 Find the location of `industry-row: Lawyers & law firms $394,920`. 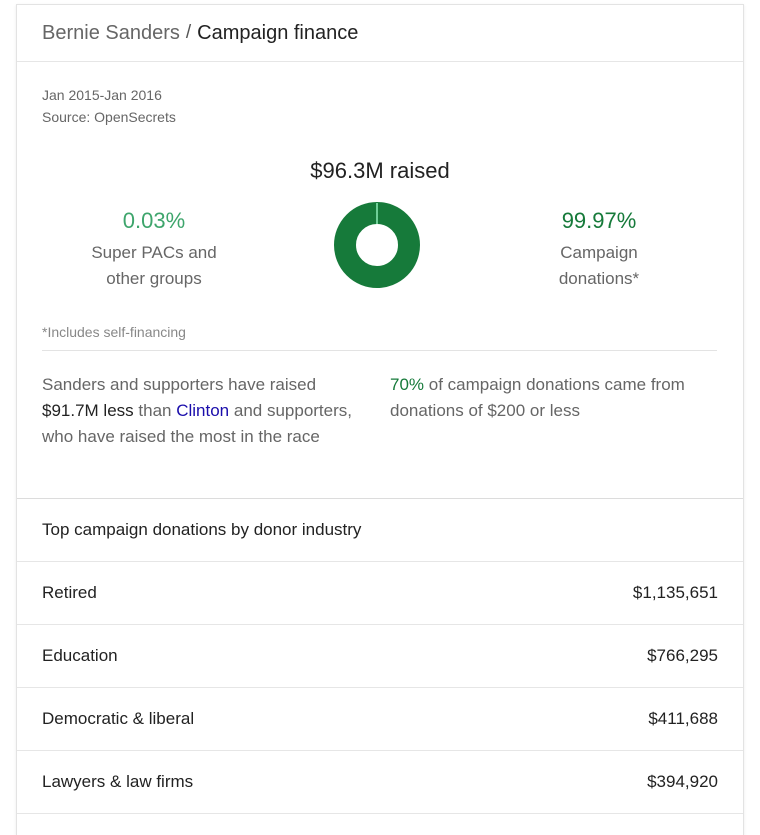

industry-row: Lawyers & law firms $394,920 is located at coordinates (380, 782).